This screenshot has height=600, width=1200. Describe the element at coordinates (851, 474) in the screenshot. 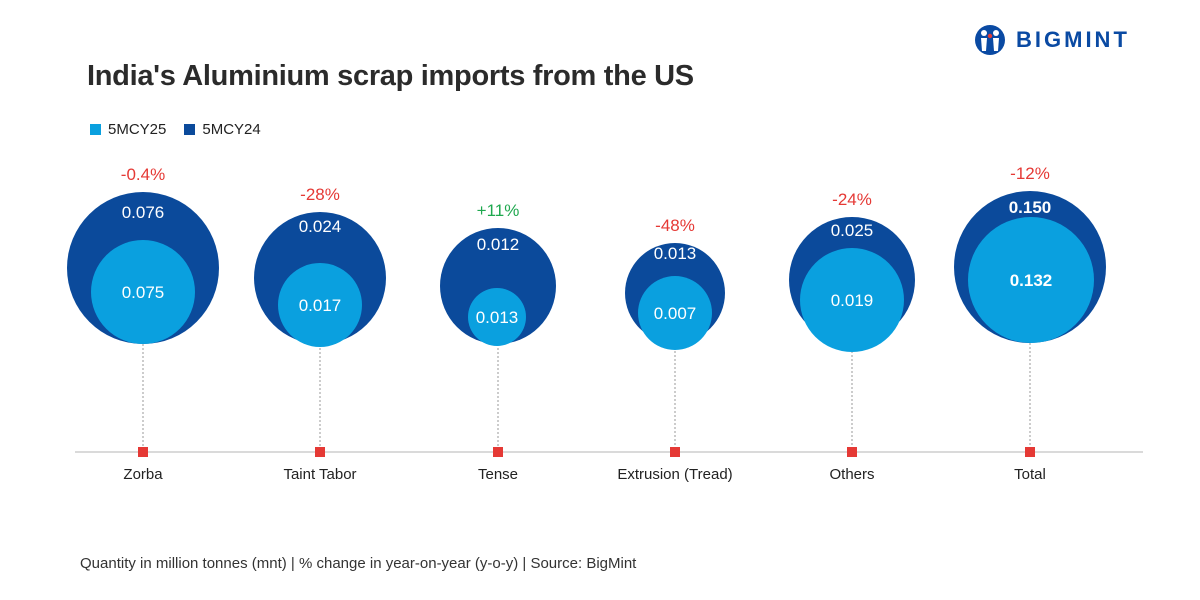

I see `category-label-others: Others` at that location.